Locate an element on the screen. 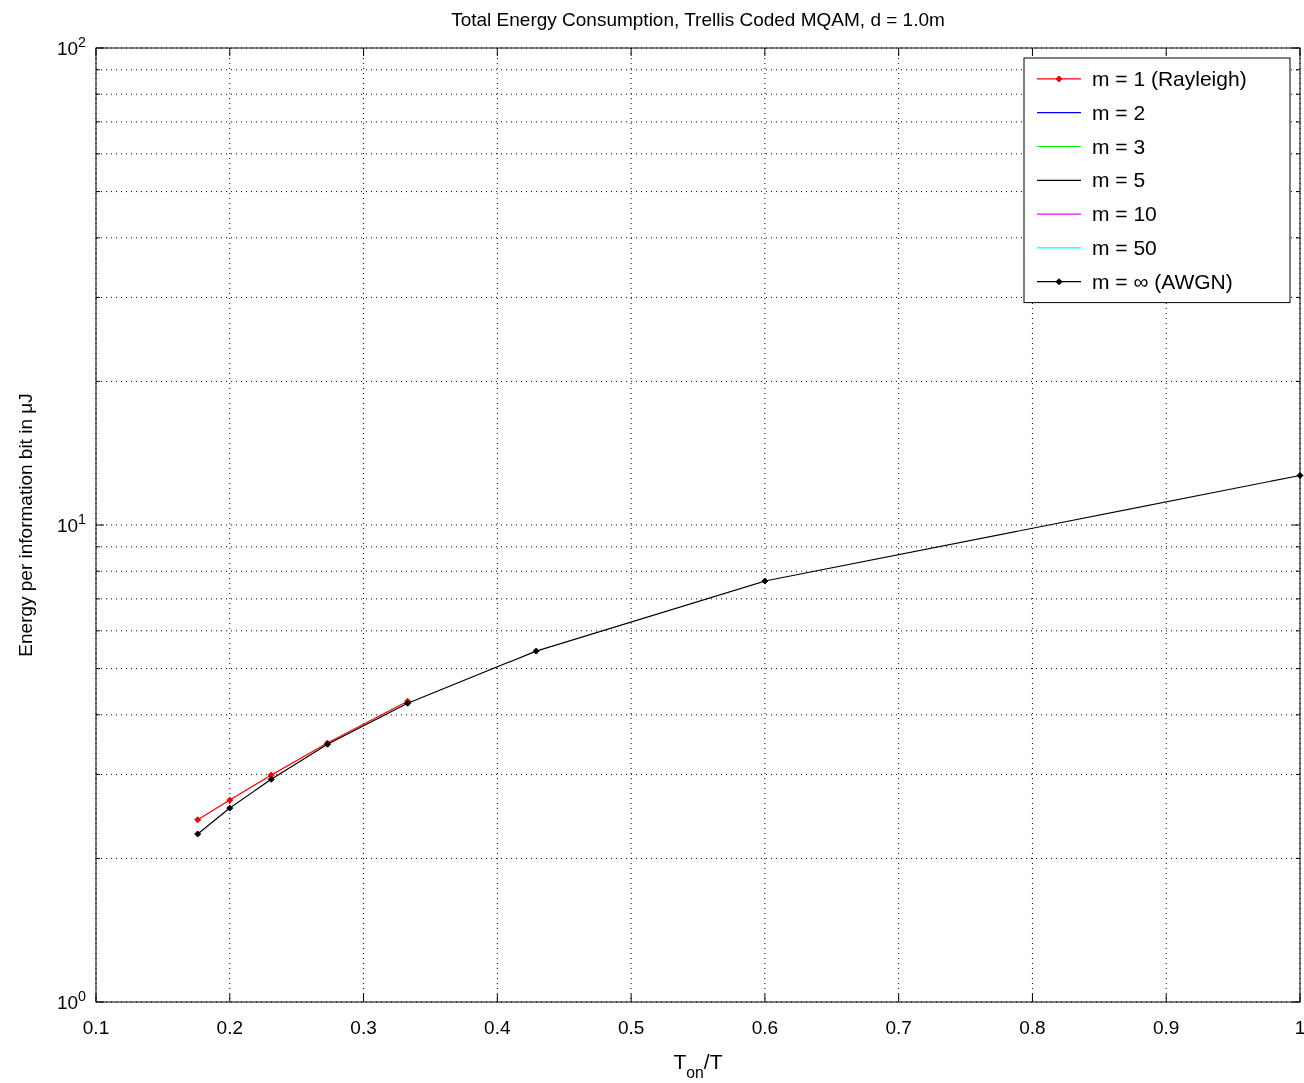  legend-label: m = 10 is located at coordinates (1124, 214).